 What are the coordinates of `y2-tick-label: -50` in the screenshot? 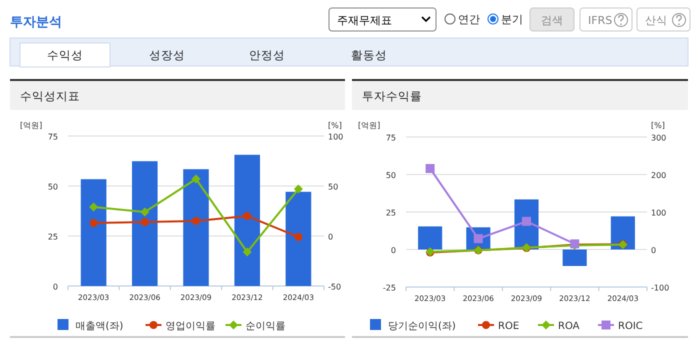 It's located at (335, 287).